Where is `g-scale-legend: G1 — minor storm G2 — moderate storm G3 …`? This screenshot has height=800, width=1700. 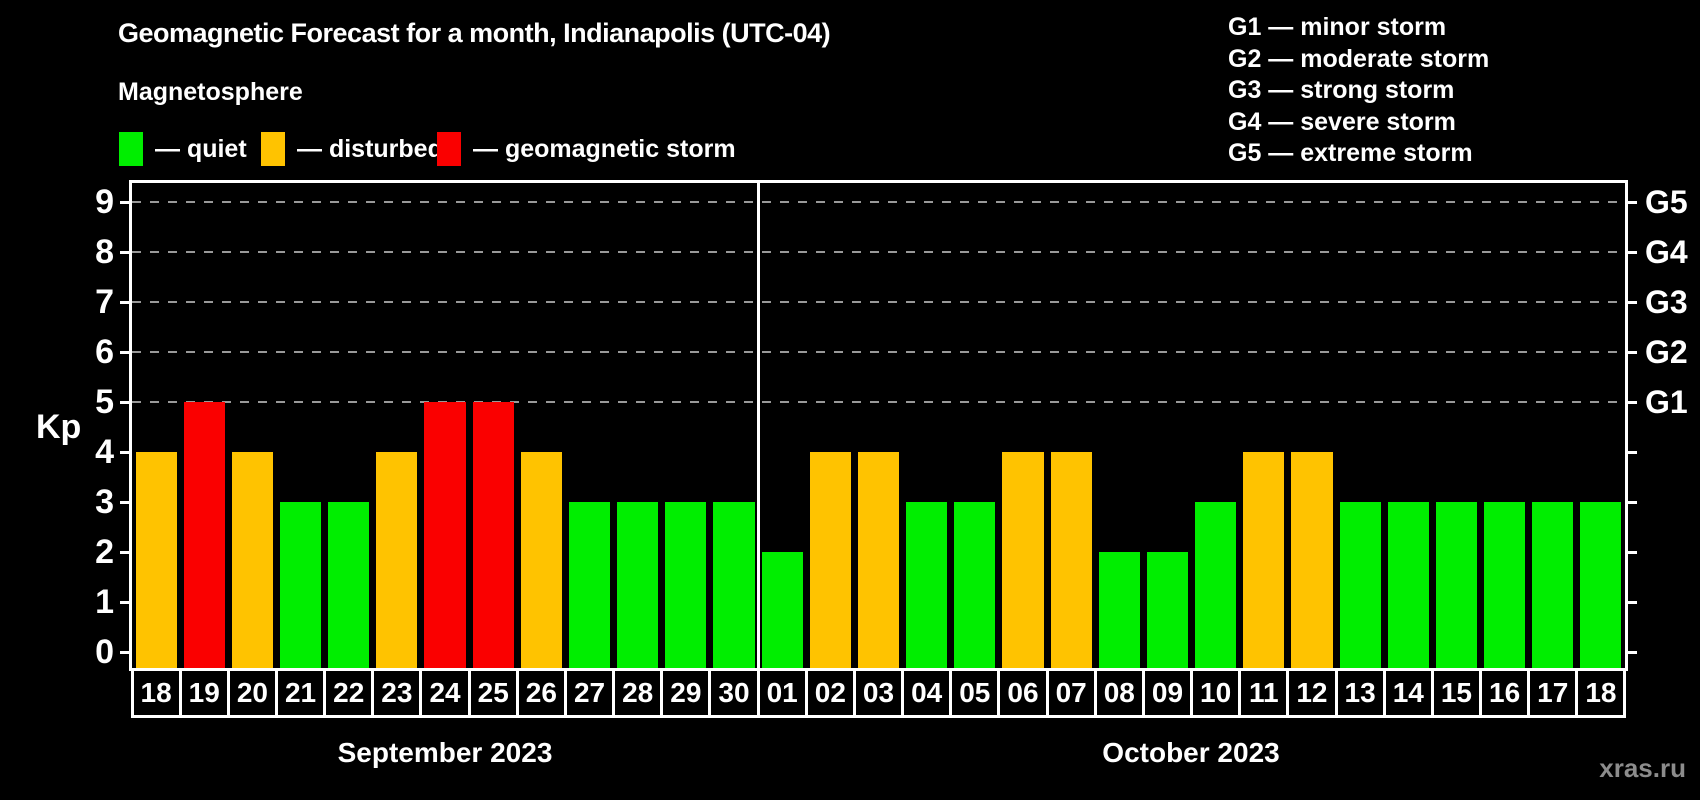 g-scale-legend: G1 — minor storm G2 — moderate storm G3 … is located at coordinates (1358, 91).